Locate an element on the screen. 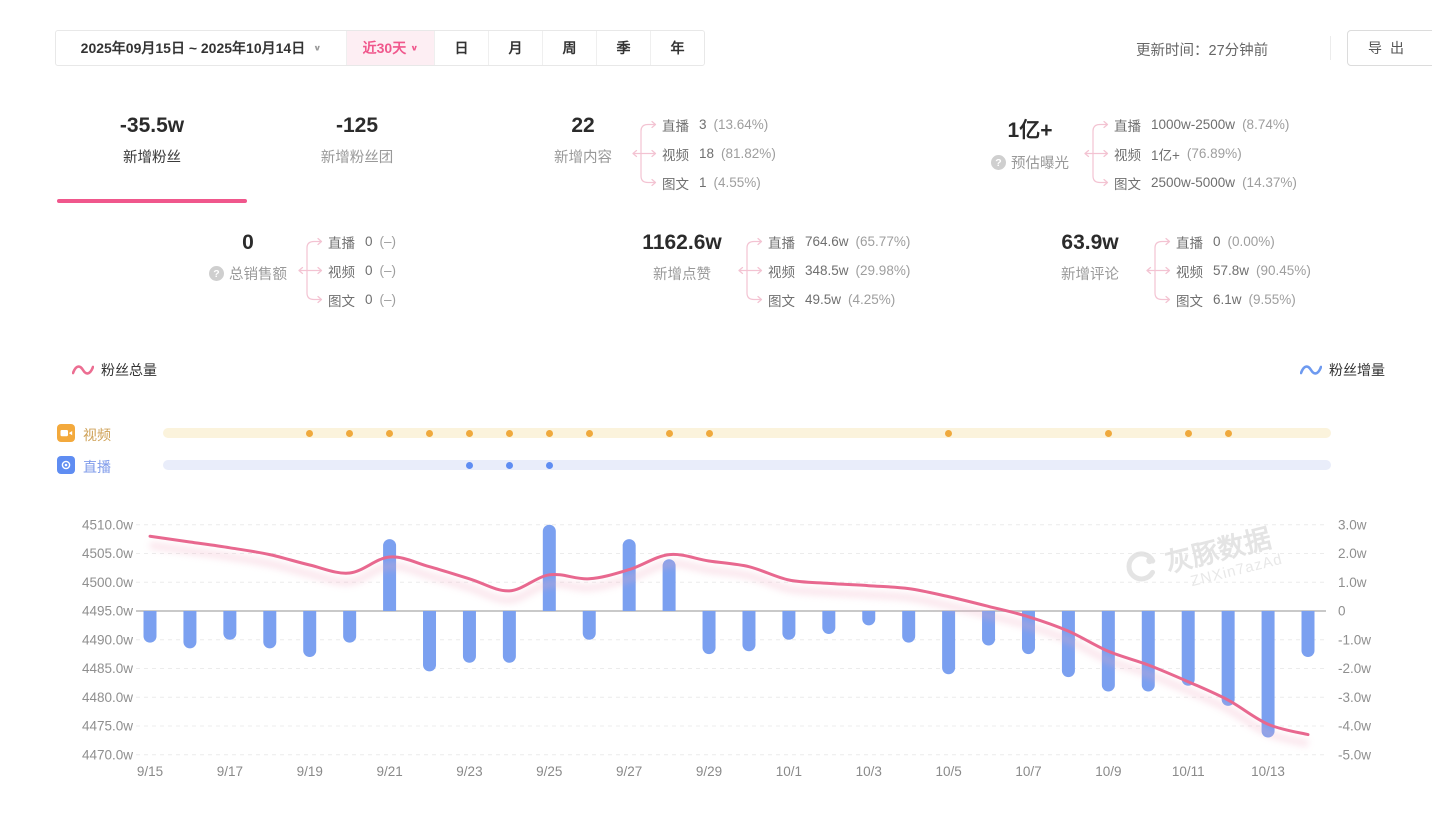 Image resolution: width=1432 pixels, height=832 pixels. stat-card-new-fanclub: -125 新增粉丝团 is located at coordinates (357, 135).